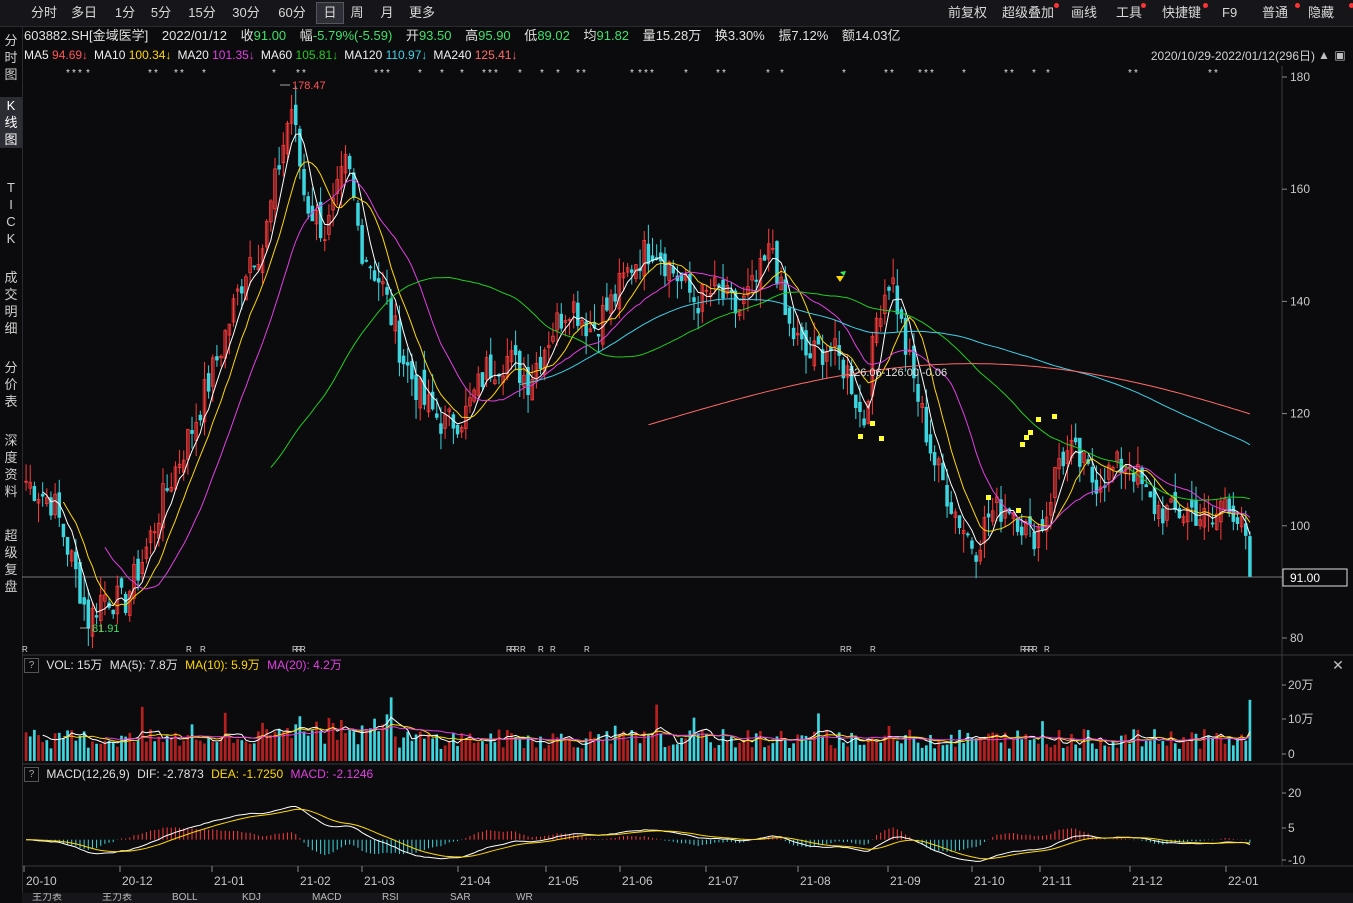 The image size is (1353, 903). I want to click on period-tab: 分时, so click(43, 12).